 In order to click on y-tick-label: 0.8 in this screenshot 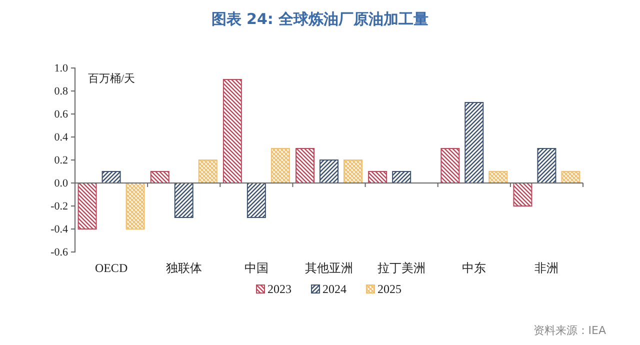, I will do `click(61, 92)`.